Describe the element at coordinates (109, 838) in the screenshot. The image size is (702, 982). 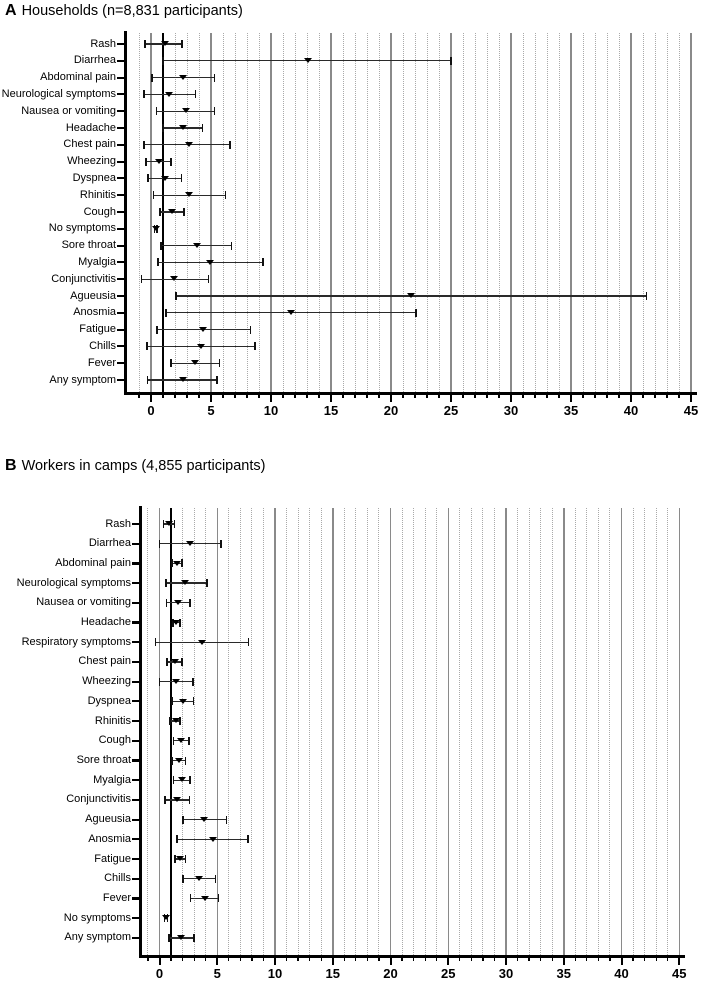
I see `row-label: Anosmia` at that location.